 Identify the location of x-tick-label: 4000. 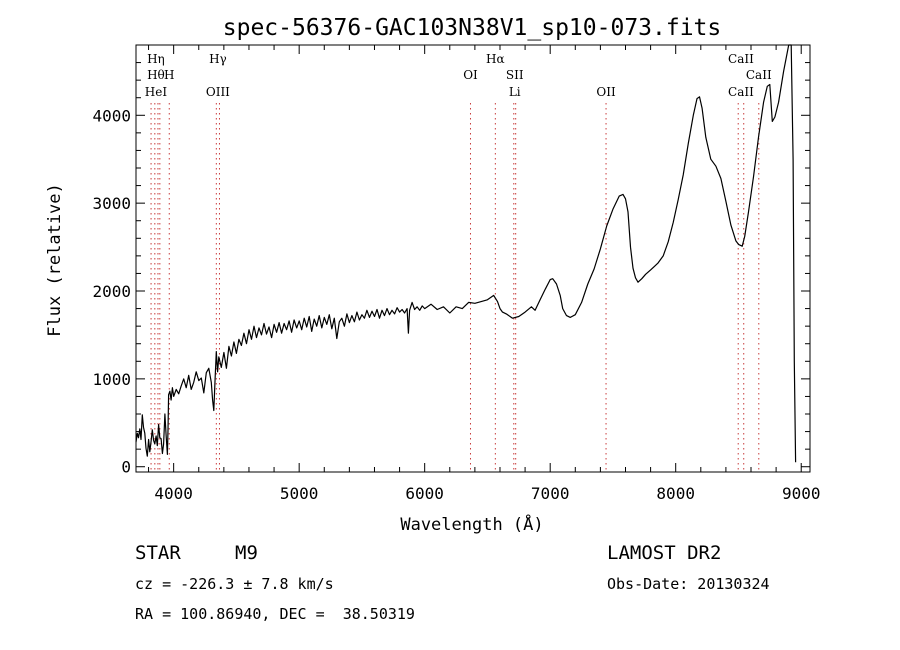
(173, 493).